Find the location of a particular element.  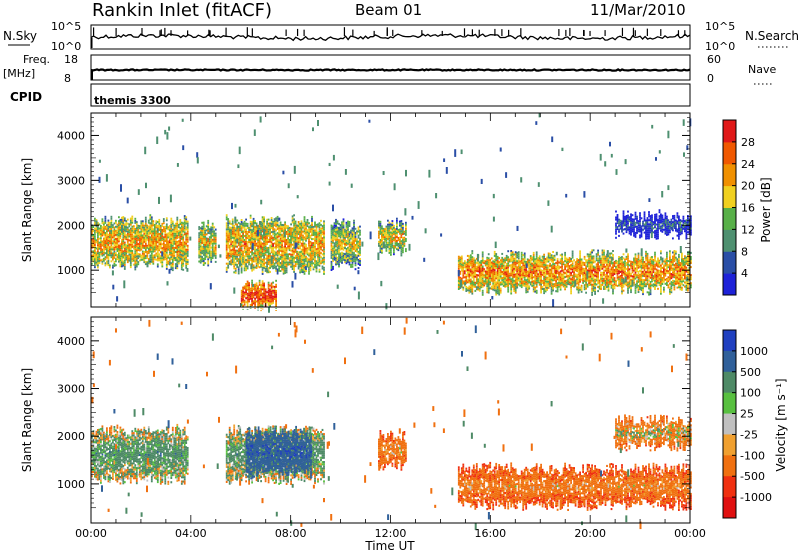

cpid-label: CPID is located at coordinates (26, 97).